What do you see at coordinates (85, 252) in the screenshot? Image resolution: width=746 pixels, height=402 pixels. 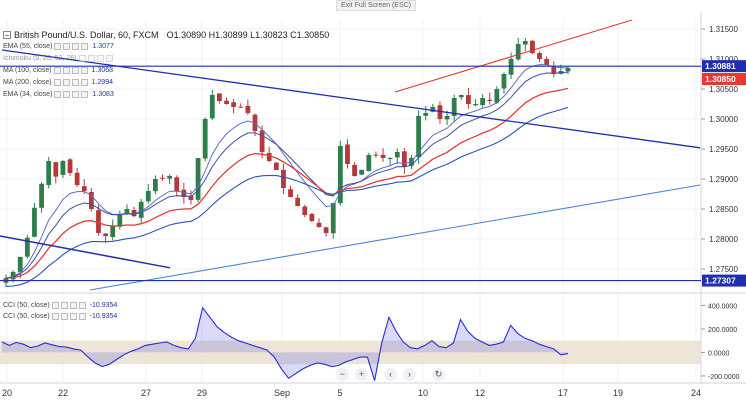 I see `short-trendline` at bounding box center [85, 252].